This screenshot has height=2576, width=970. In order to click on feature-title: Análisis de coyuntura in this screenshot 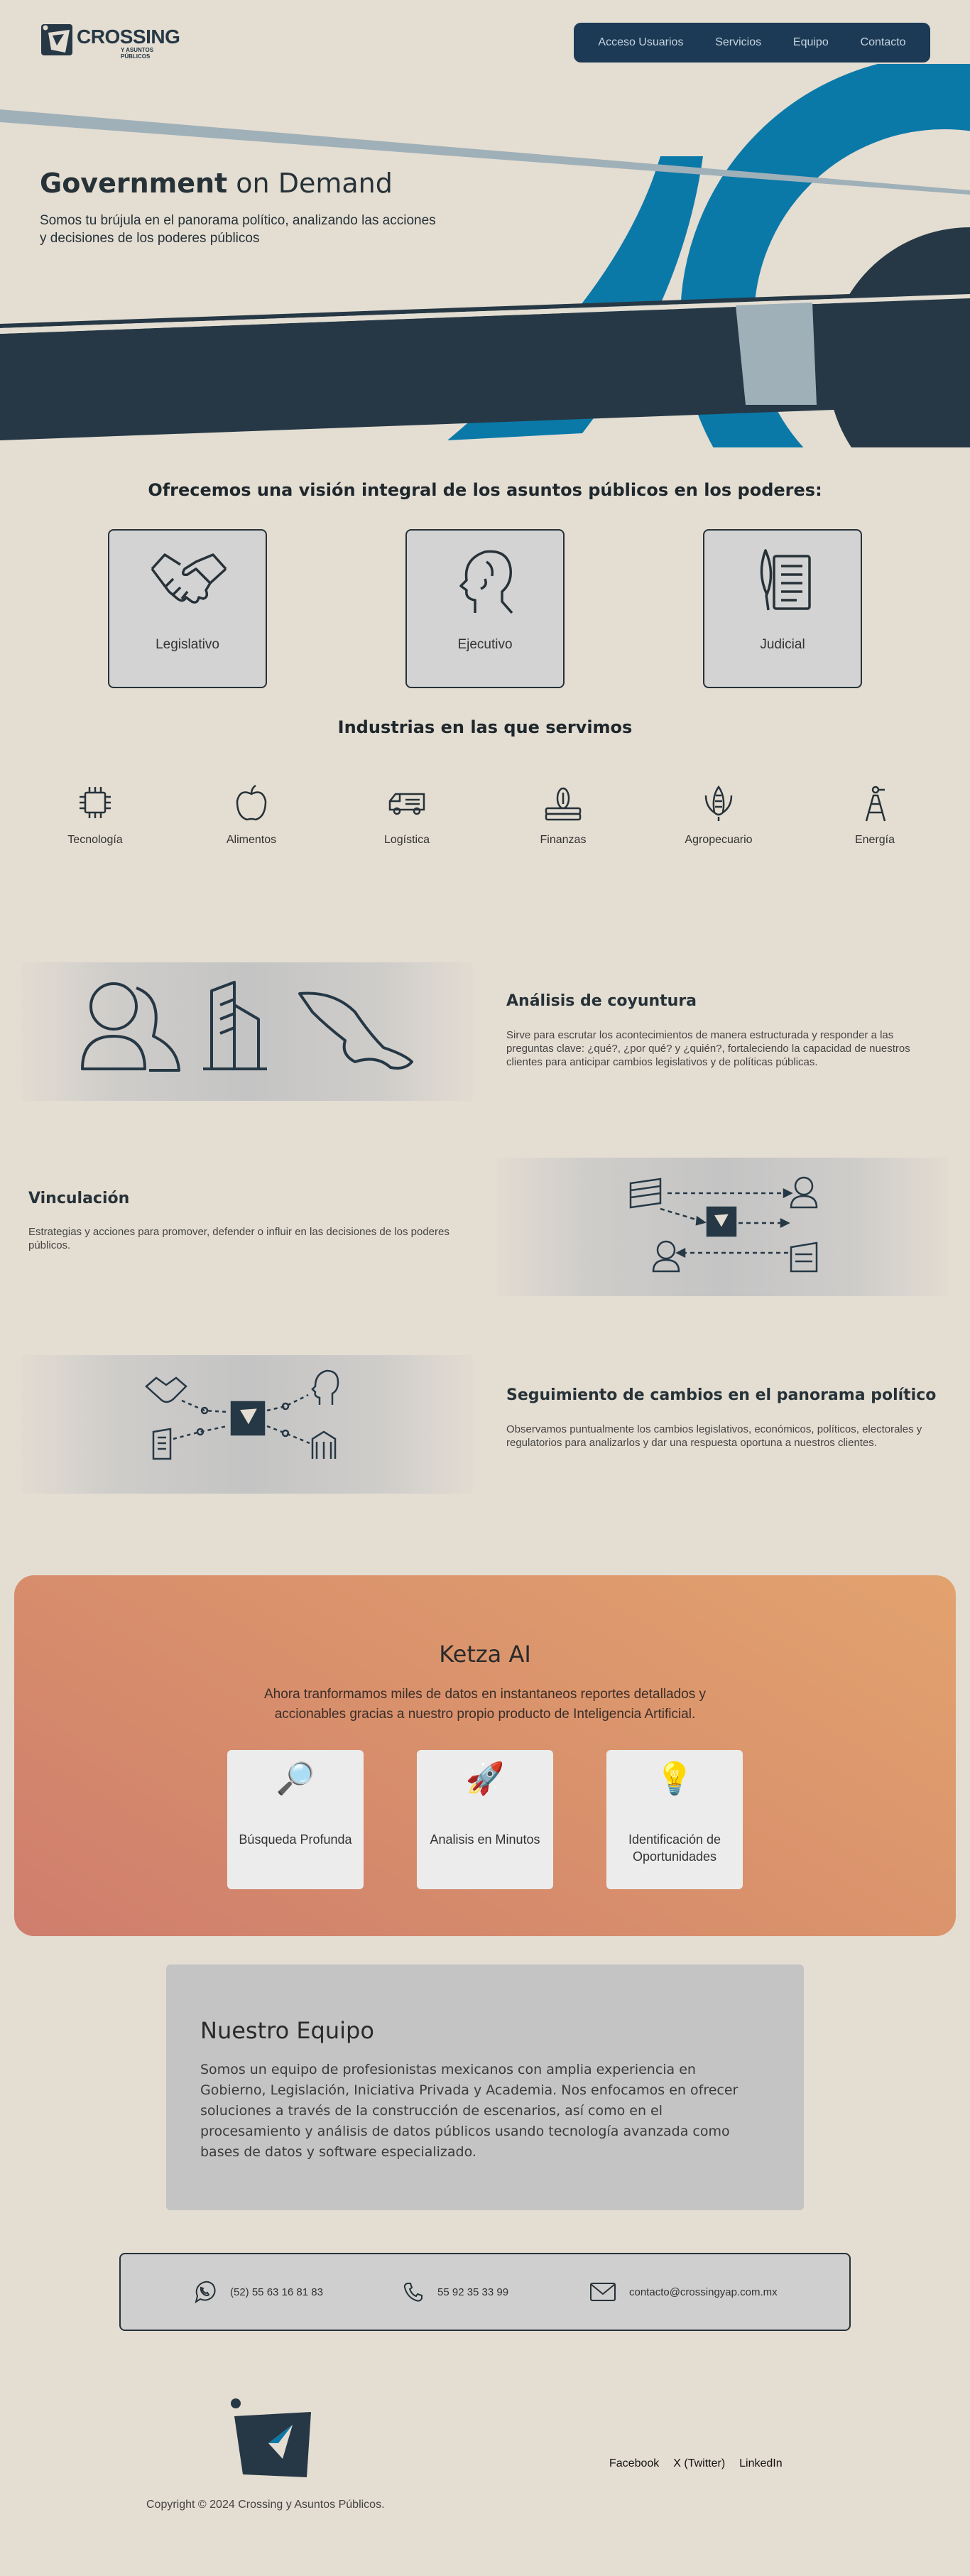, I will do `click(602, 1001)`.